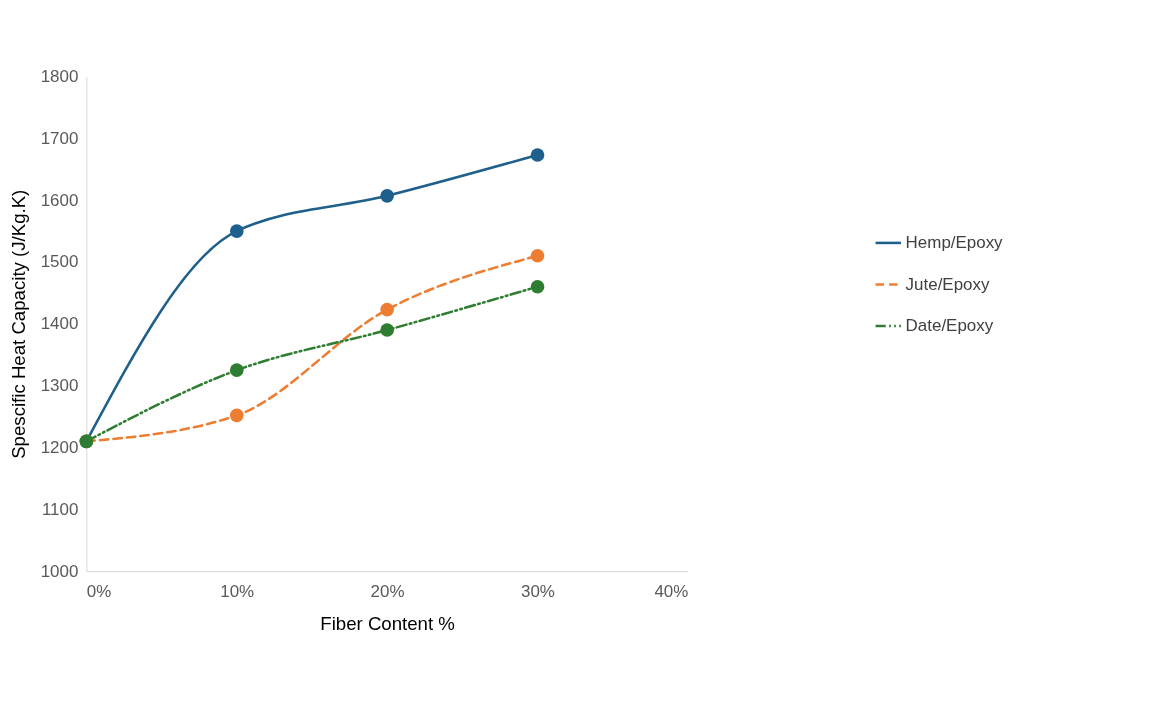 The height and width of the screenshot is (719, 1164). What do you see at coordinates (537, 592) in the screenshot?
I see `x-tick-label: 30%` at bounding box center [537, 592].